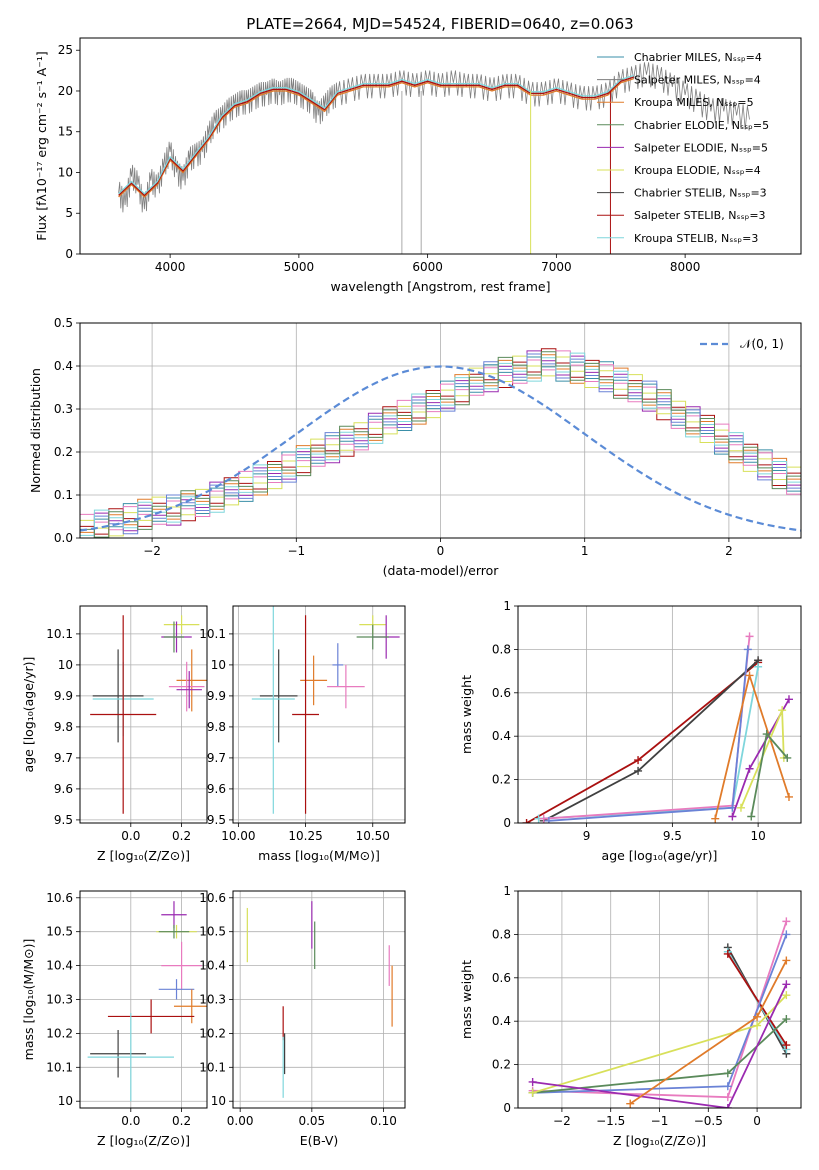  I want to click on legend-label: Kroupa STELIB, Nₛₛₚ=3, so click(696, 238).